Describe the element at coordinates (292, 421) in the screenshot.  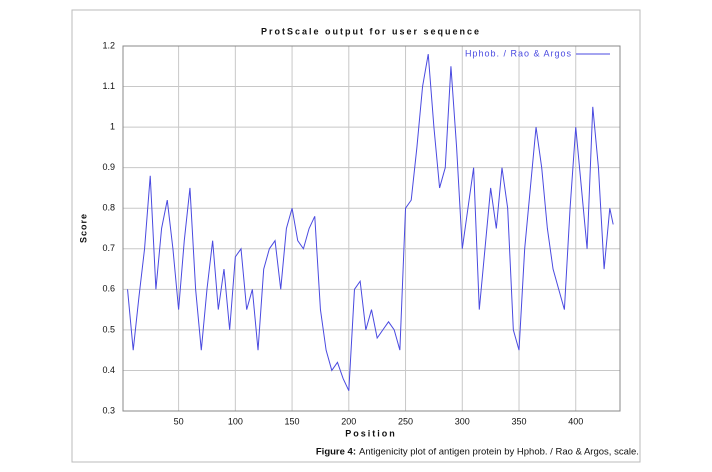
I see `x-tick-label: 150` at that location.